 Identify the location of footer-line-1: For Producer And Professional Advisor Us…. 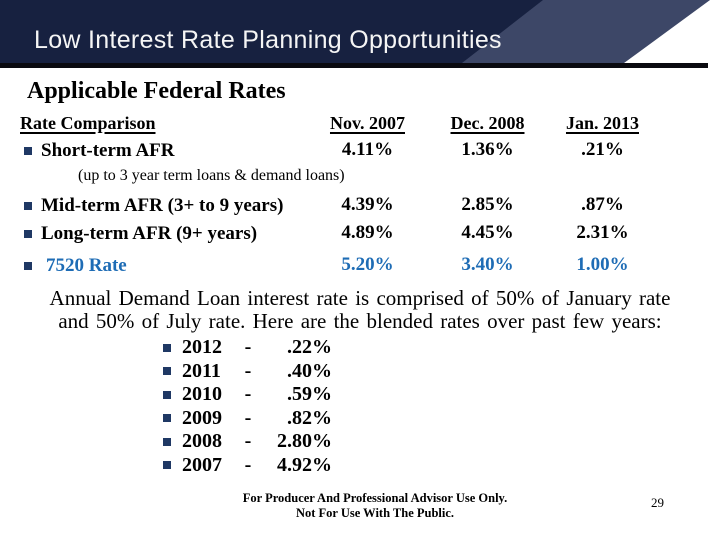
(375, 498).